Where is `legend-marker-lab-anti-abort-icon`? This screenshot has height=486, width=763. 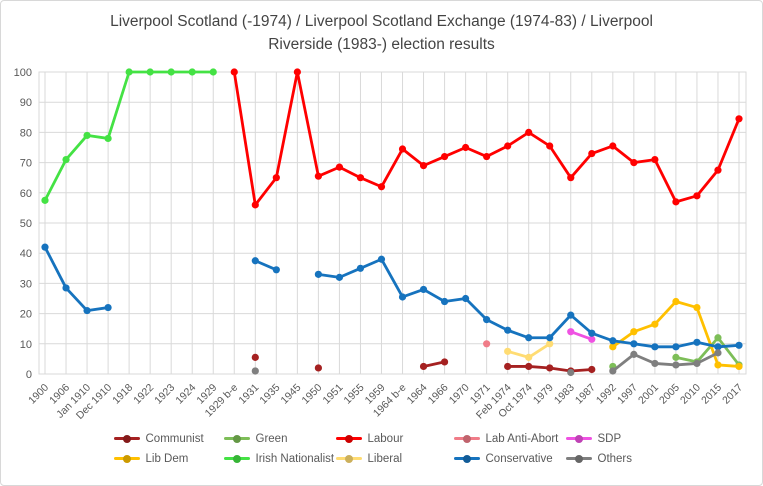
legend-marker-lab-anti-abort-icon is located at coordinates (466, 438).